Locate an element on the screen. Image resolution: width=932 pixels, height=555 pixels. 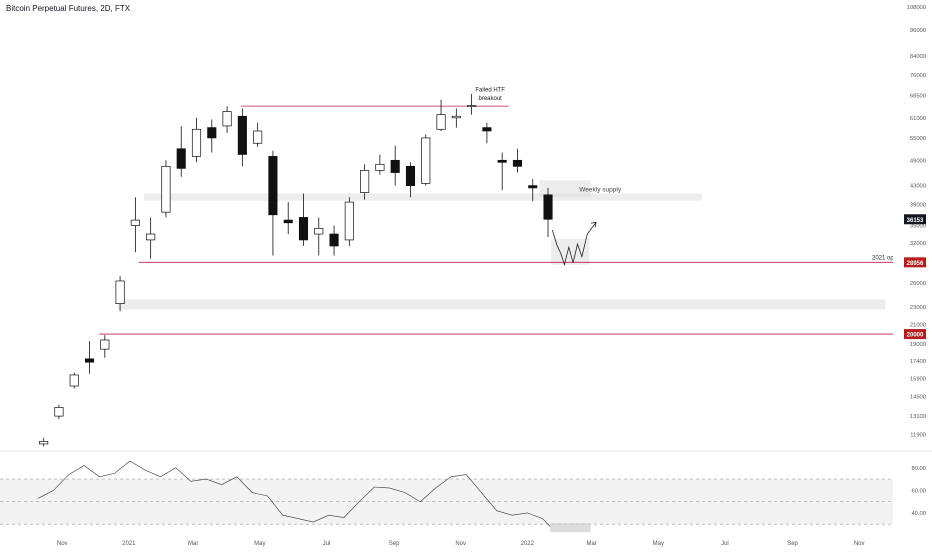
price-tick-label-2: 84000 is located at coordinates (918, 57).